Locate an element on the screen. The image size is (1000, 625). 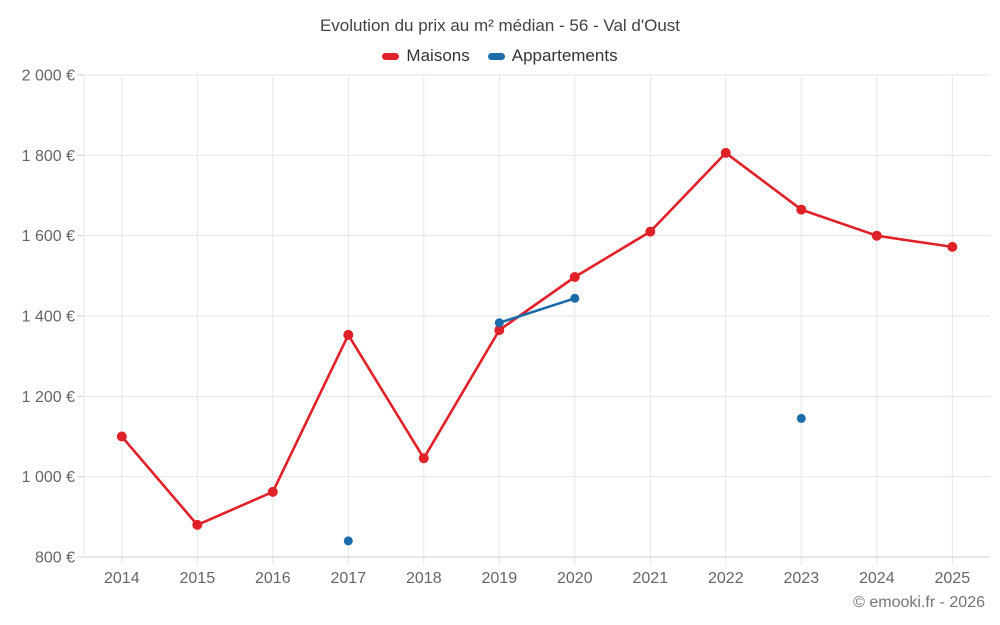
legend-label-appartements: Appartements is located at coordinates (564, 55).